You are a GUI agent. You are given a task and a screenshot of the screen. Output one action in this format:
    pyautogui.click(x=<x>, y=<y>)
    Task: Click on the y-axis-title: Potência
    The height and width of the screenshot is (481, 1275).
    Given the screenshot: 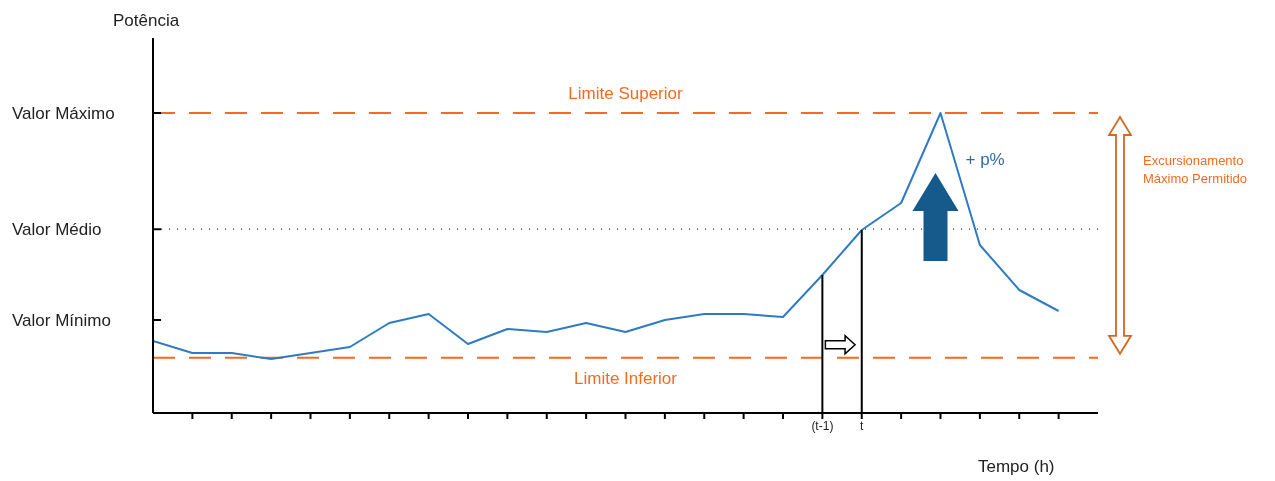 What is the action you would take?
    pyautogui.click(x=146, y=20)
    